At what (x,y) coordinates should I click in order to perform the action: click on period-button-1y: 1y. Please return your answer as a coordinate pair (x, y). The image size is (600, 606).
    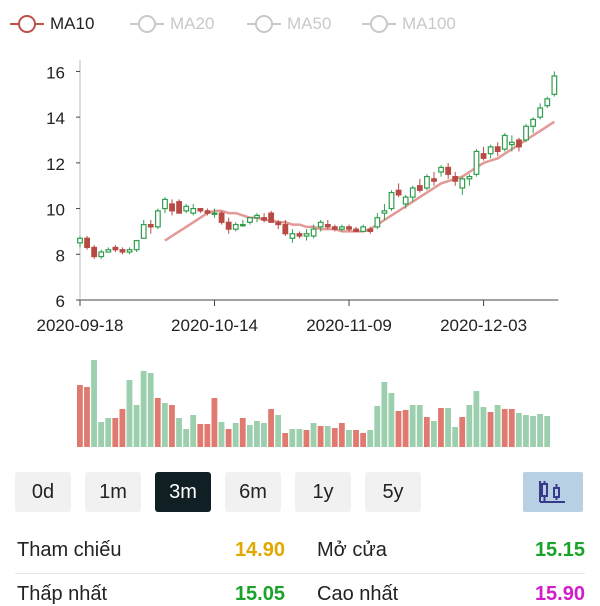
    Looking at the image, I should click on (323, 492).